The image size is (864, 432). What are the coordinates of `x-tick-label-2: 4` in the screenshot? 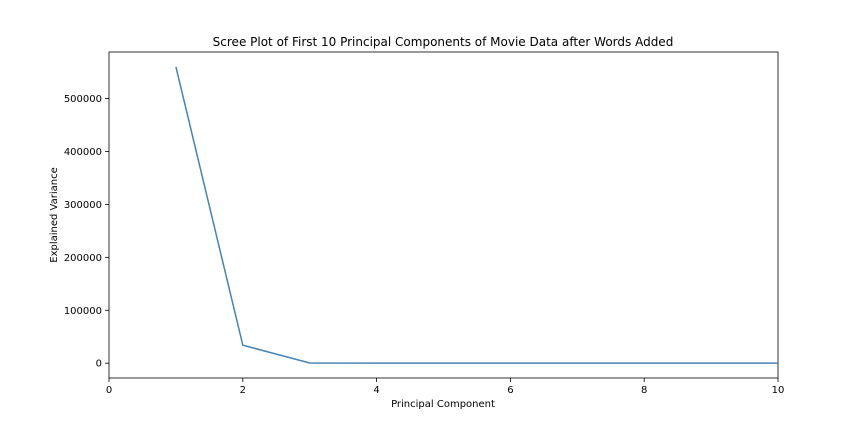 It's located at (376, 390).